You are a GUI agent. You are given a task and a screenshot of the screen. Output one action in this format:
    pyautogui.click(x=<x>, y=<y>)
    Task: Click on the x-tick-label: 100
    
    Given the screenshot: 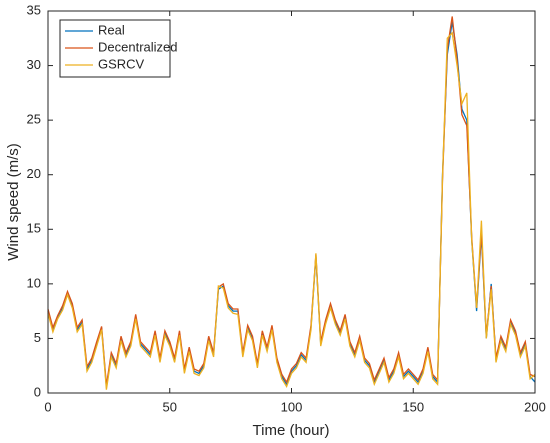 What is the action you would take?
    pyautogui.click(x=292, y=406)
    